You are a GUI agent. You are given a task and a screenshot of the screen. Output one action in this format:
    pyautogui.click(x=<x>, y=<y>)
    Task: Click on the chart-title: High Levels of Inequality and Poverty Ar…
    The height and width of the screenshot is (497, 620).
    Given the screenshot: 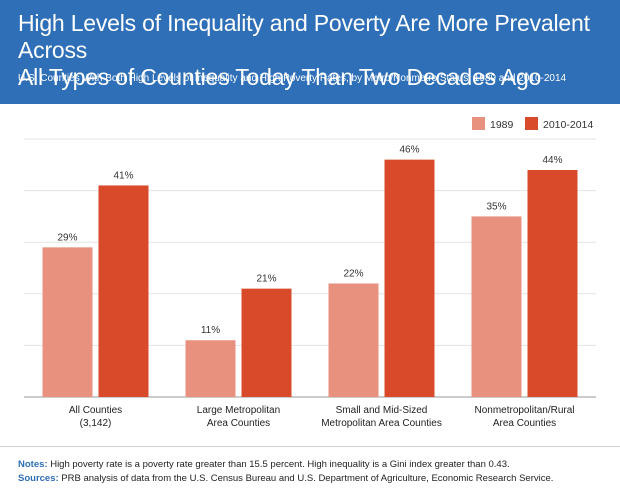 What is the action you would take?
    pyautogui.click(x=304, y=50)
    